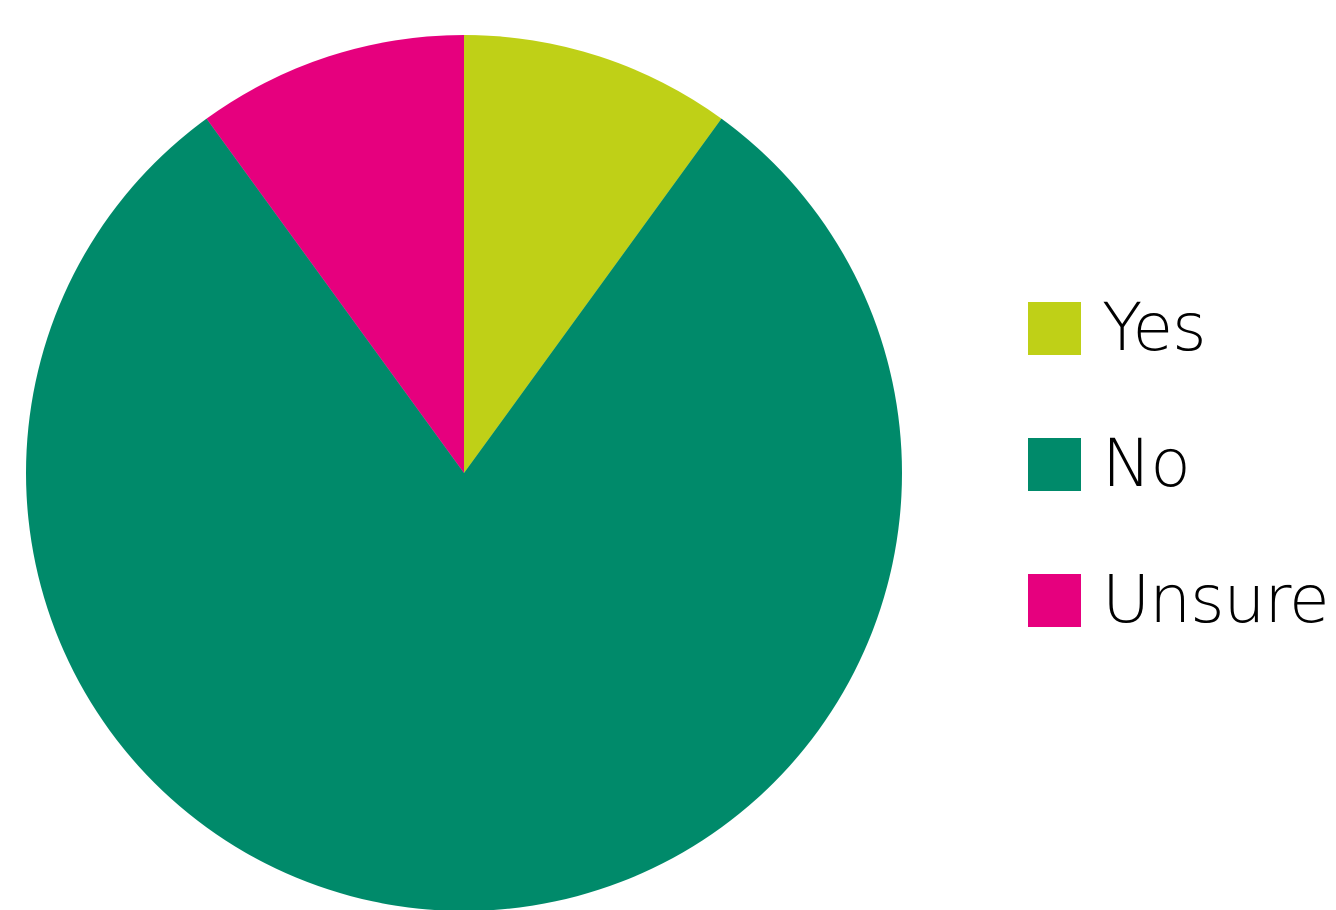  What do you see at coordinates (1054, 464) in the screenshot?
I see `legend-swatch-no` at bounding box center [1054, 464].